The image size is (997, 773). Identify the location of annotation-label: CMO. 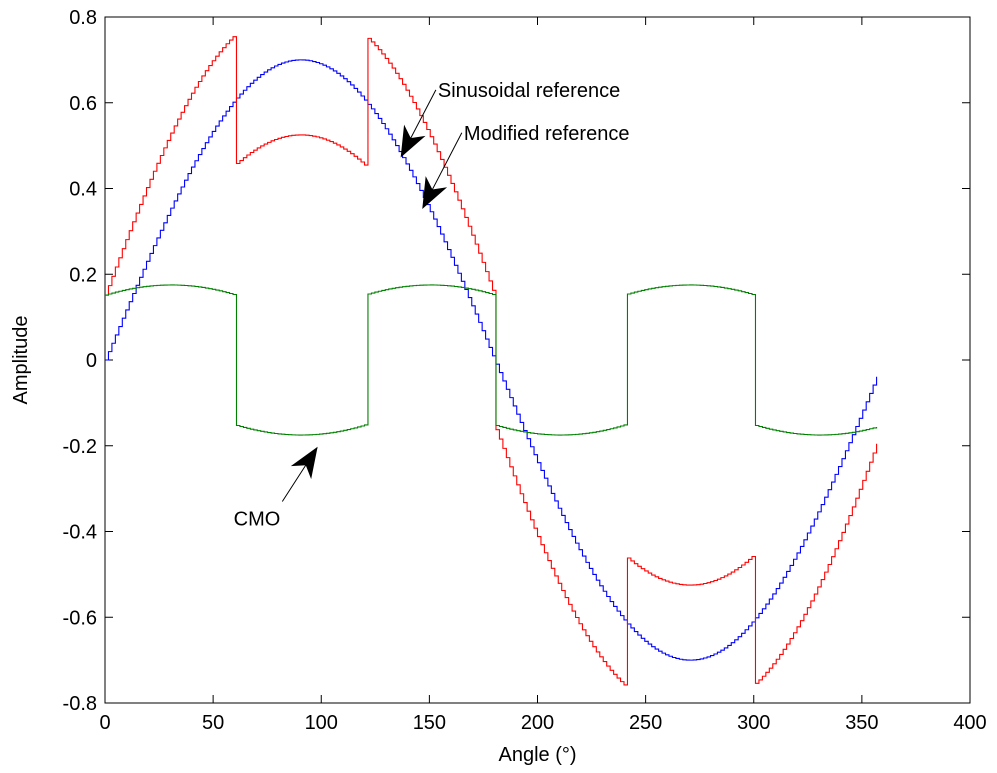
(257, 520).